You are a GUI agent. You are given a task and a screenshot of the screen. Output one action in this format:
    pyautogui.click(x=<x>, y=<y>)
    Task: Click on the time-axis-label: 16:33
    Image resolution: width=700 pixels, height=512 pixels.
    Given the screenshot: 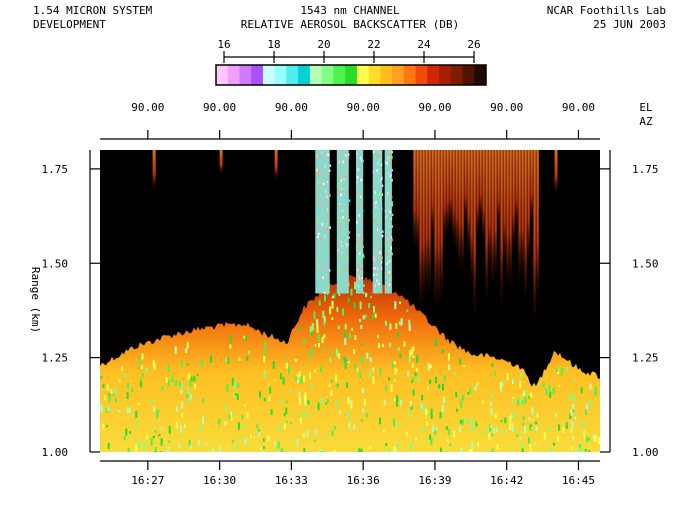 What is the action you would take?
    pyautogui.click(x=291, y=480)
    